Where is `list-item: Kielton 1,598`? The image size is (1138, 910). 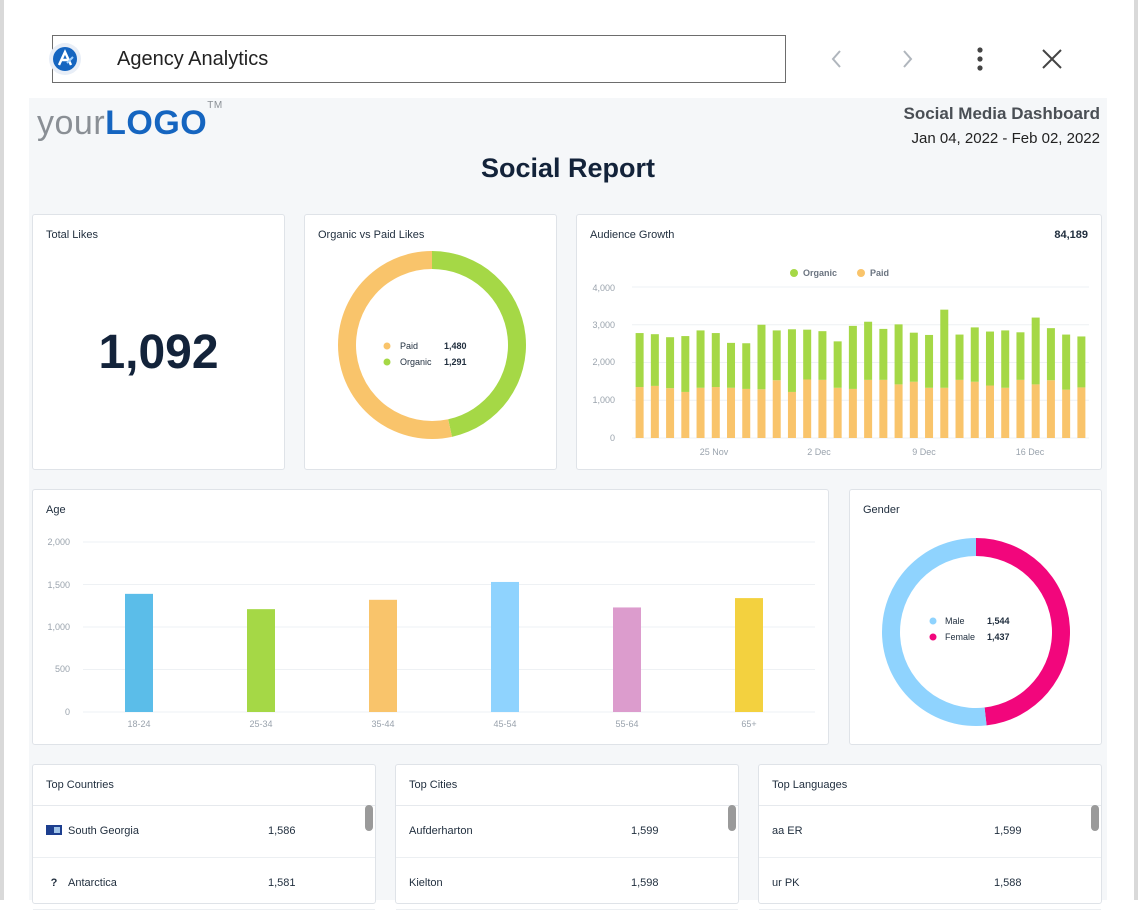 list-item: Kielton 1,598 is located at coordinates (567, 884).